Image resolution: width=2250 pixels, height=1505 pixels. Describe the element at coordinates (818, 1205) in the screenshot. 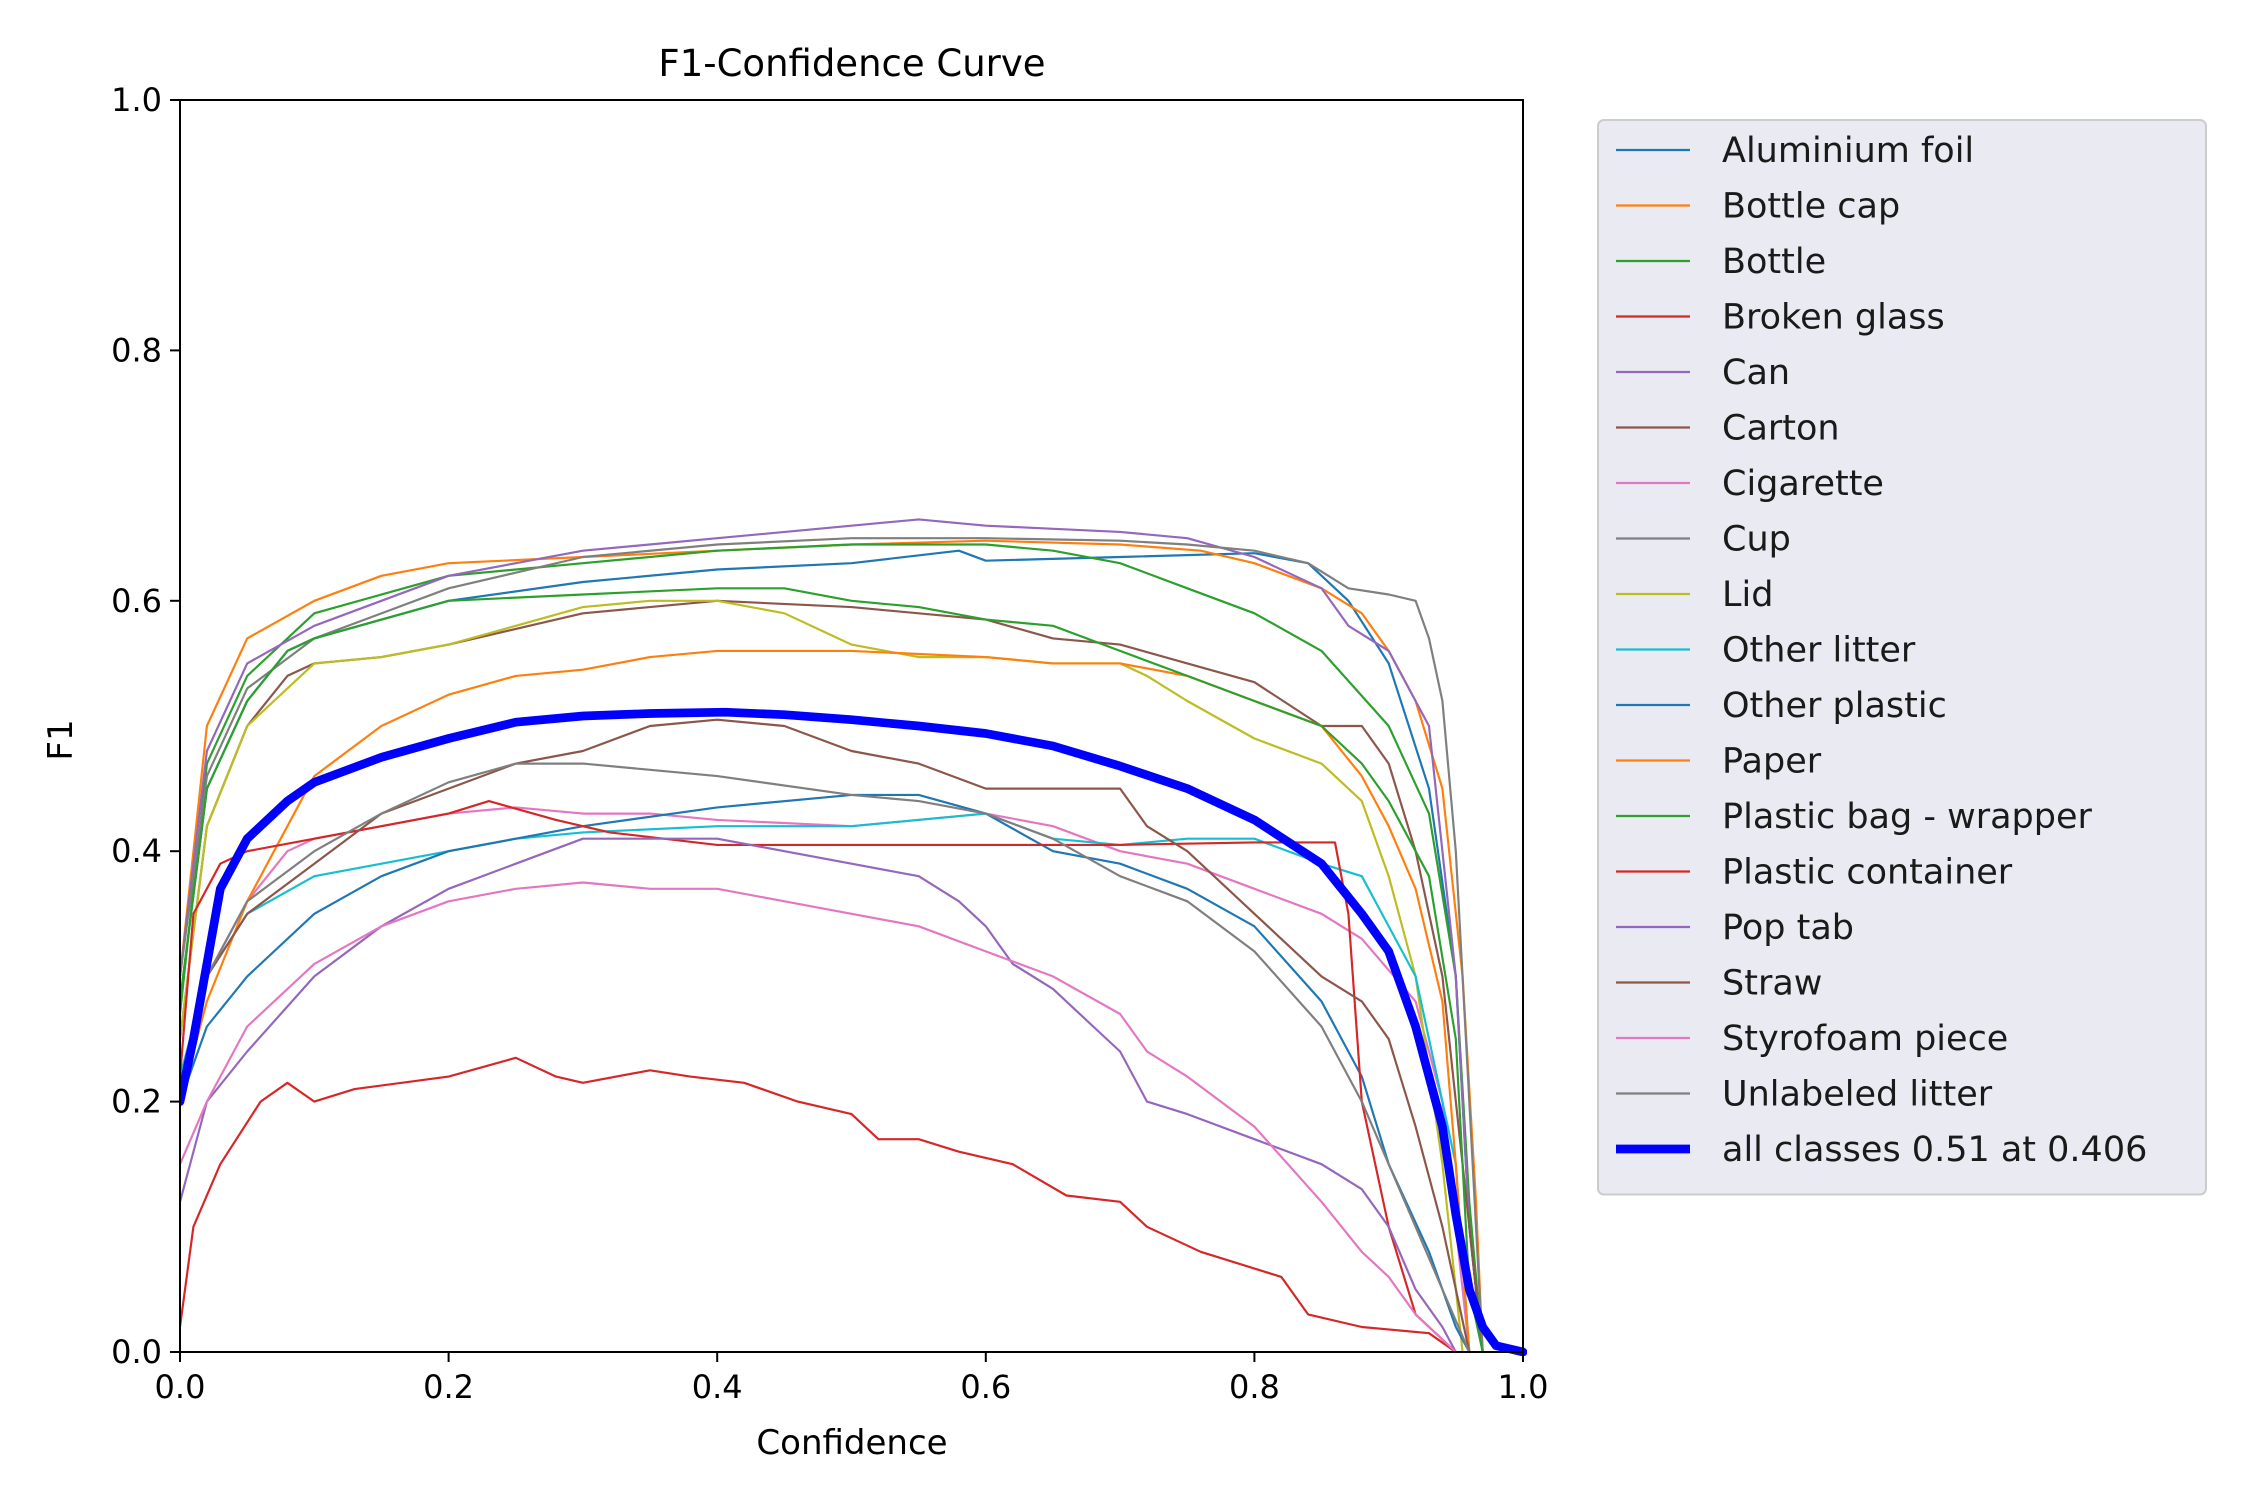

I see `series-line-broken-glass` at that location.